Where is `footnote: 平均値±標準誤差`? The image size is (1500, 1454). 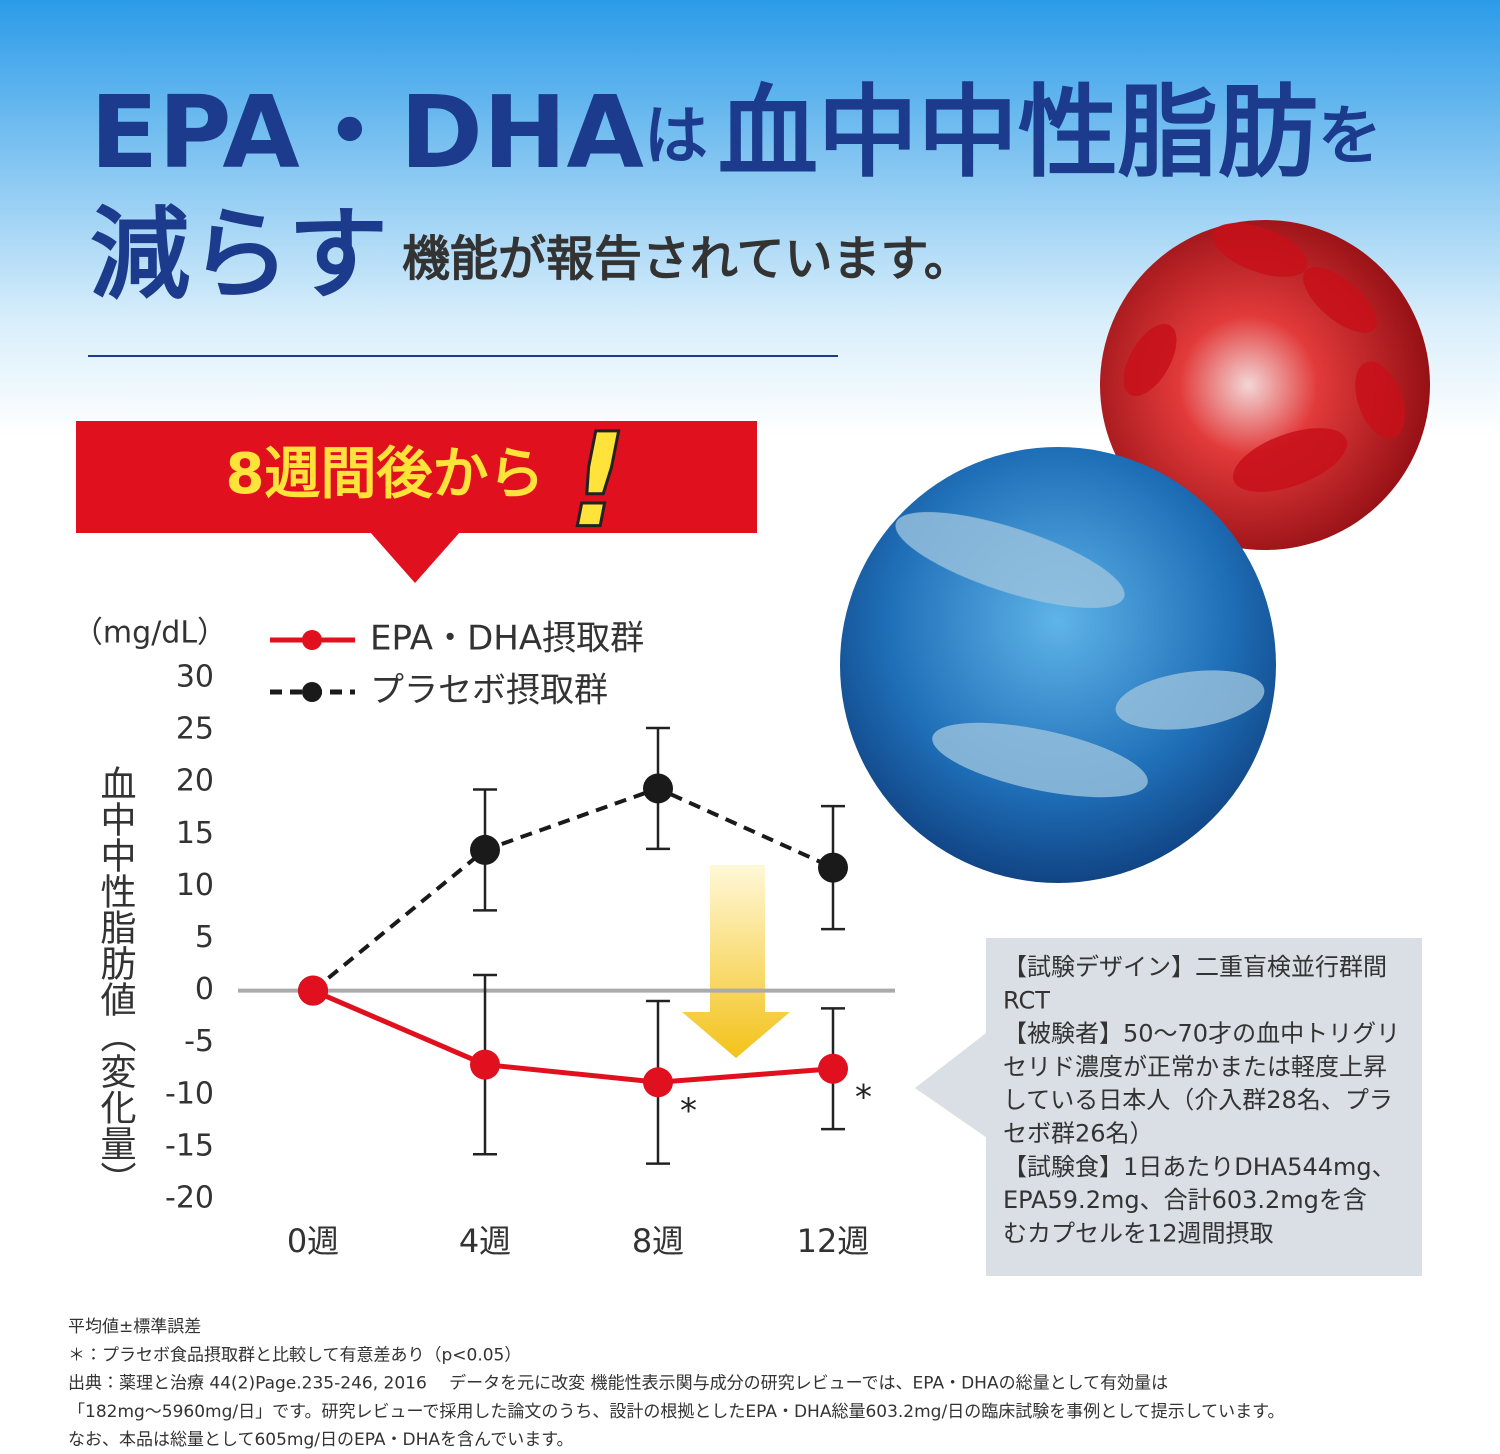
footnote: 平均値±標準誤差 is located at coordinates (134, 1327).